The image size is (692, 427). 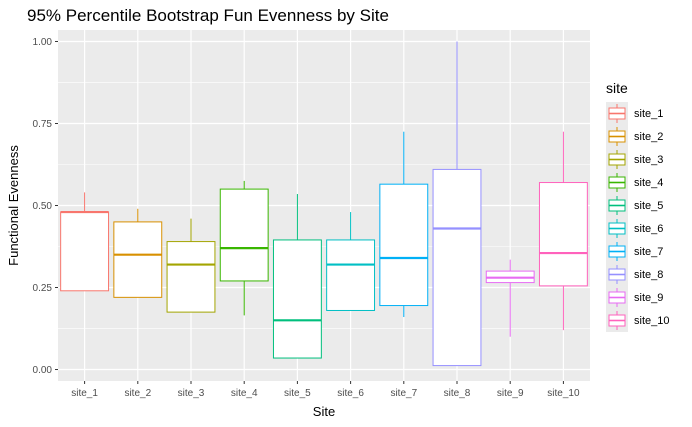 I want to click on x-tick-label: site_10, so click(x=563, y=393).